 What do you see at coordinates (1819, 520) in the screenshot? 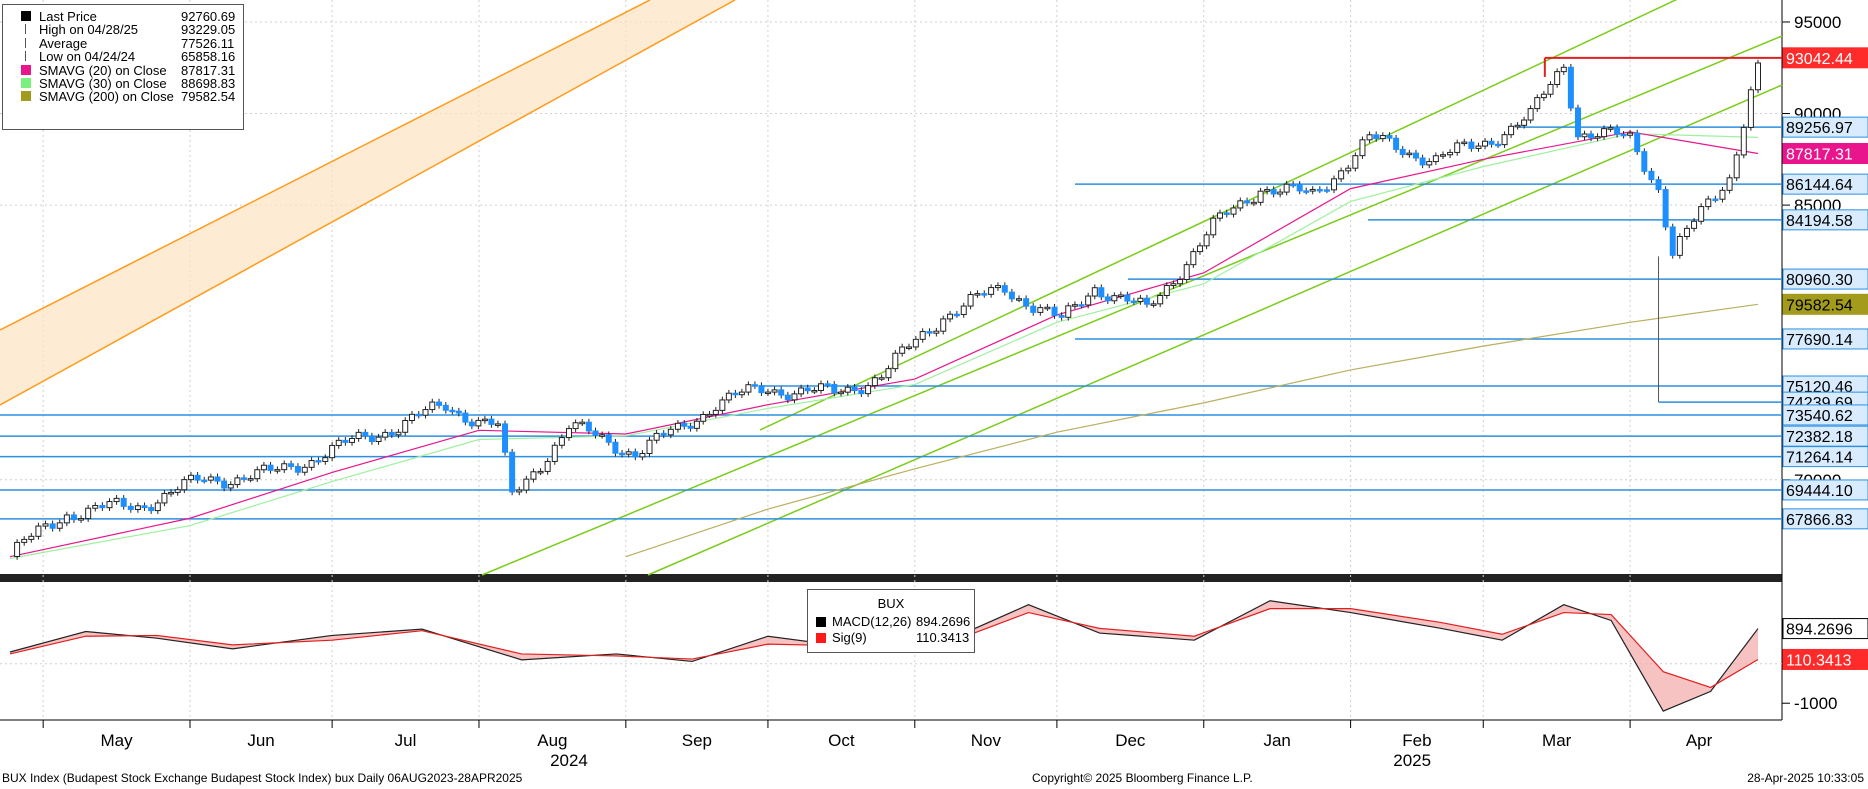
I see `price-label: 67866.83` at bounding box center [1819, 520].